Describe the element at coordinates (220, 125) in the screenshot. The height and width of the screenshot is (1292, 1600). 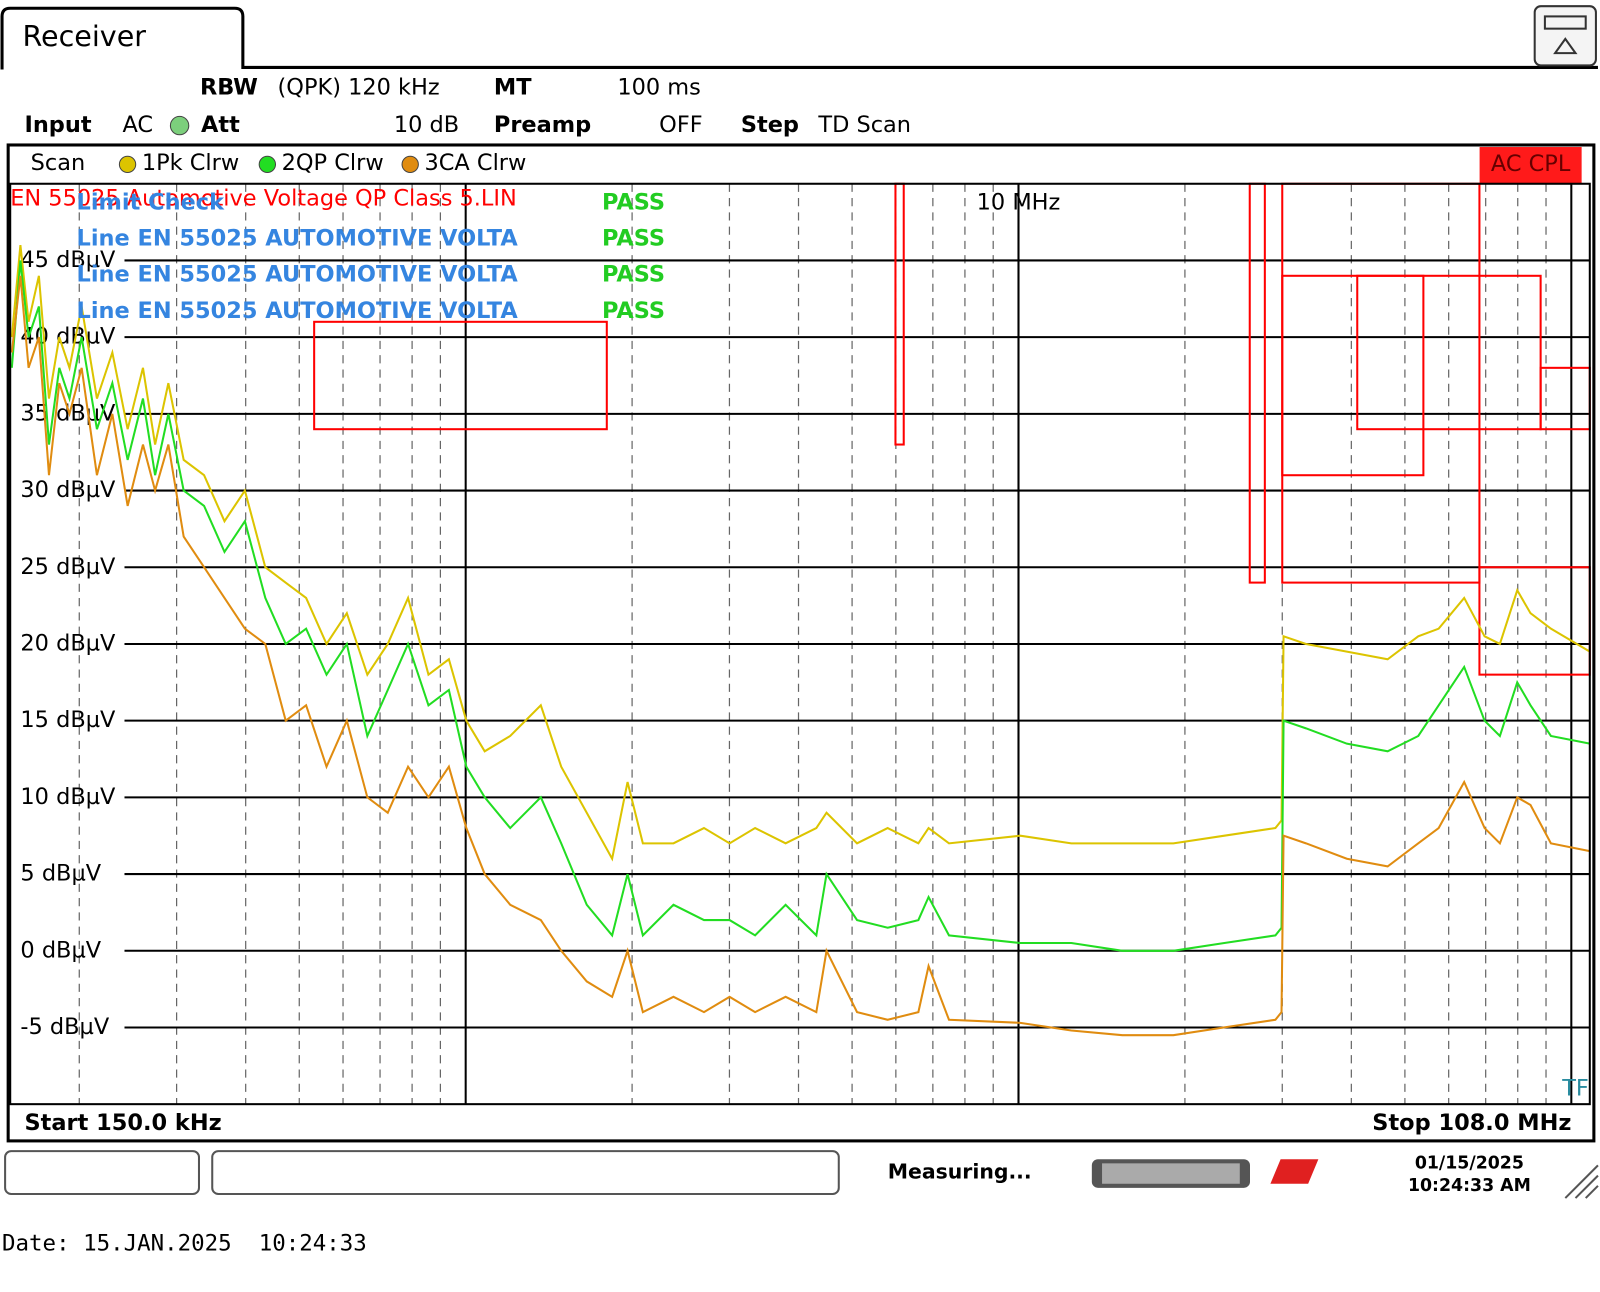
I see `setting-label: Att` at that location.